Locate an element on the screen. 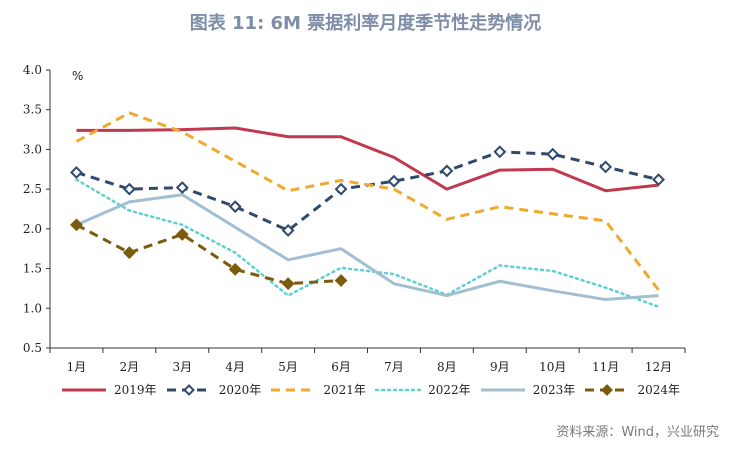 Image resolution: width=731 pixels, height=452 pixels. legend-item-2020年: 2020年 is located at coordinates (213, 389).